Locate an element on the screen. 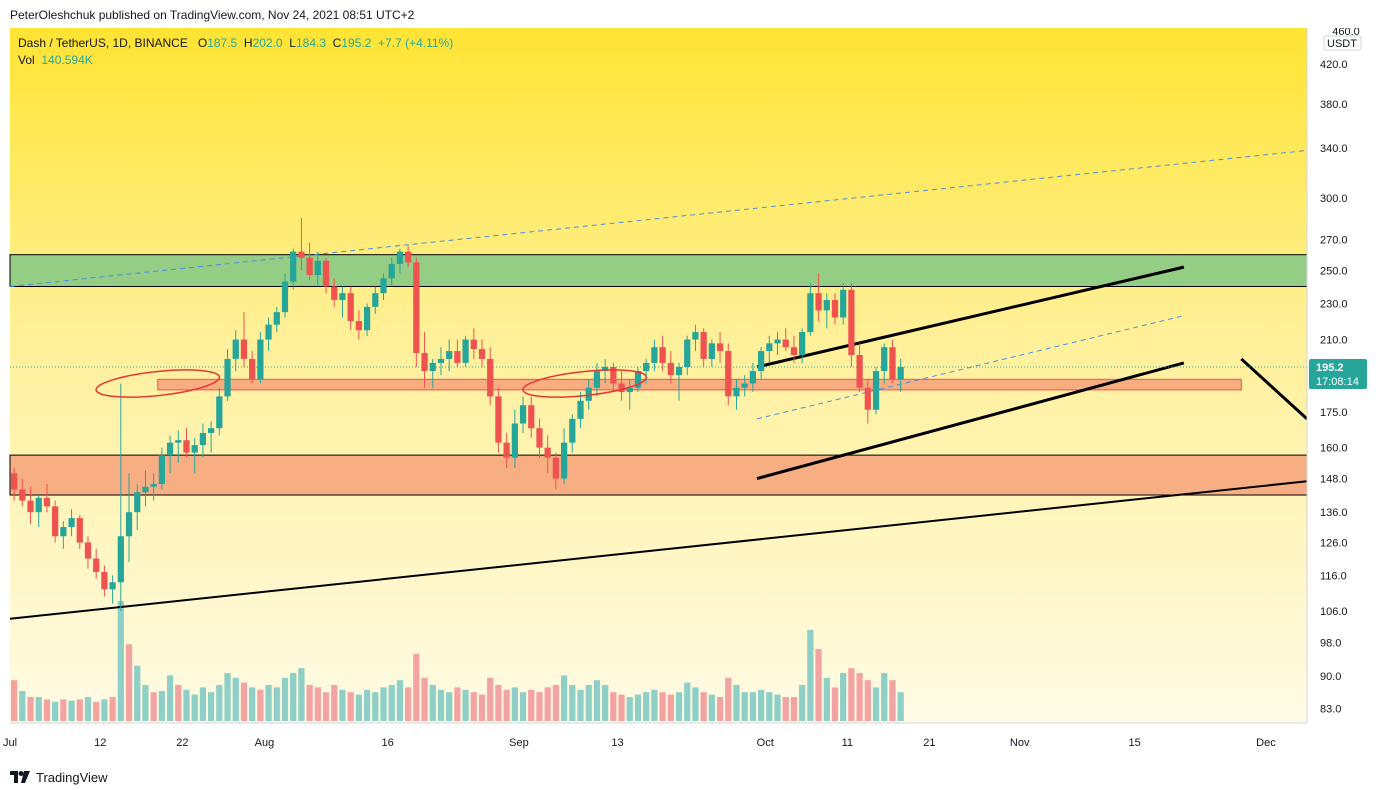  time-axis-bg is located at coordinates (658, 740).